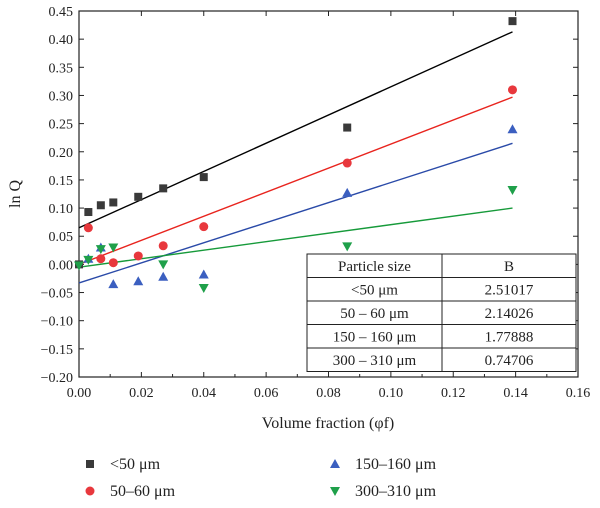 This screenshot has height=508, width=600. What do you see at coordinates (578, 393) in the screenshot?
I see `x-tick-label: 0.16` at bounding box center [578, 393].